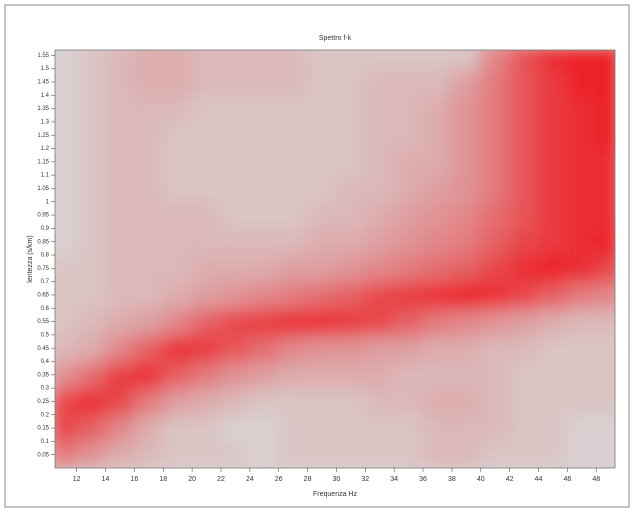  What do you see at coordinates (45, 69) in the screenshot?
I see `y-tick-label: 1.5` at bounding box center [45, 69].